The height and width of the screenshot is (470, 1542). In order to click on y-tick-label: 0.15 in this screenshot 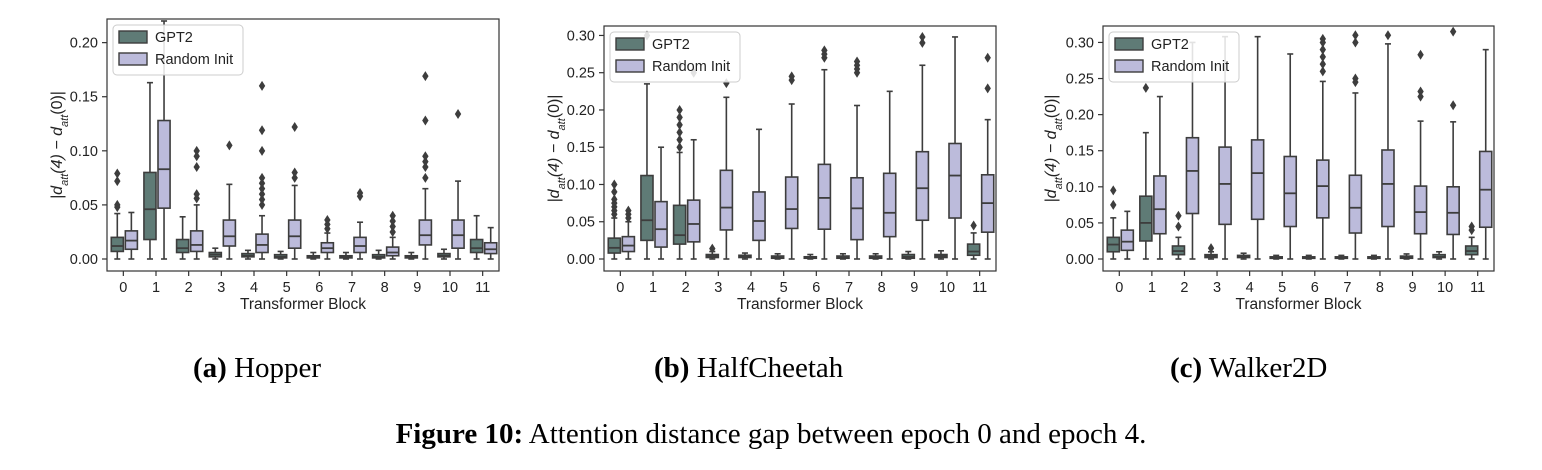, I will do `click(84, 98)`.